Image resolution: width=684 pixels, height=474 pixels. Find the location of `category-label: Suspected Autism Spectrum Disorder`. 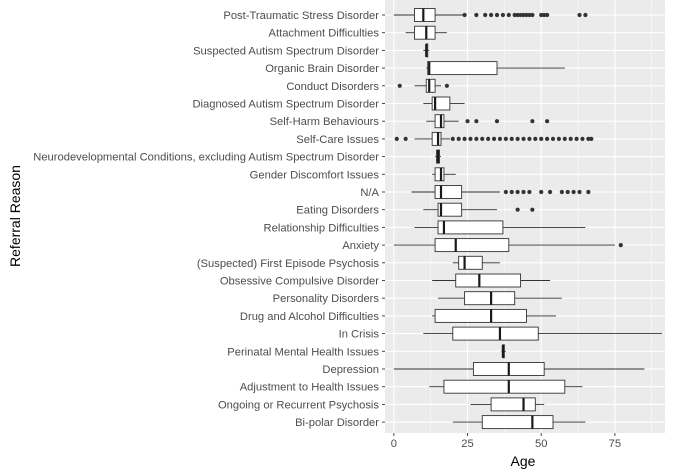

category-label: Suspected Autism Spectrum Disorder is located at coordinates (286, 51).